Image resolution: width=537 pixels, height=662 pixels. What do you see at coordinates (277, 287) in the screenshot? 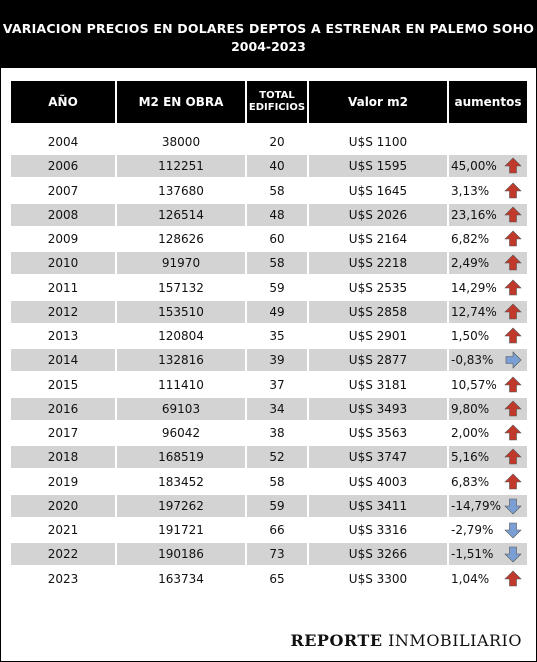
I see `cell-buildings: 59` at bounding box center [277, 287].